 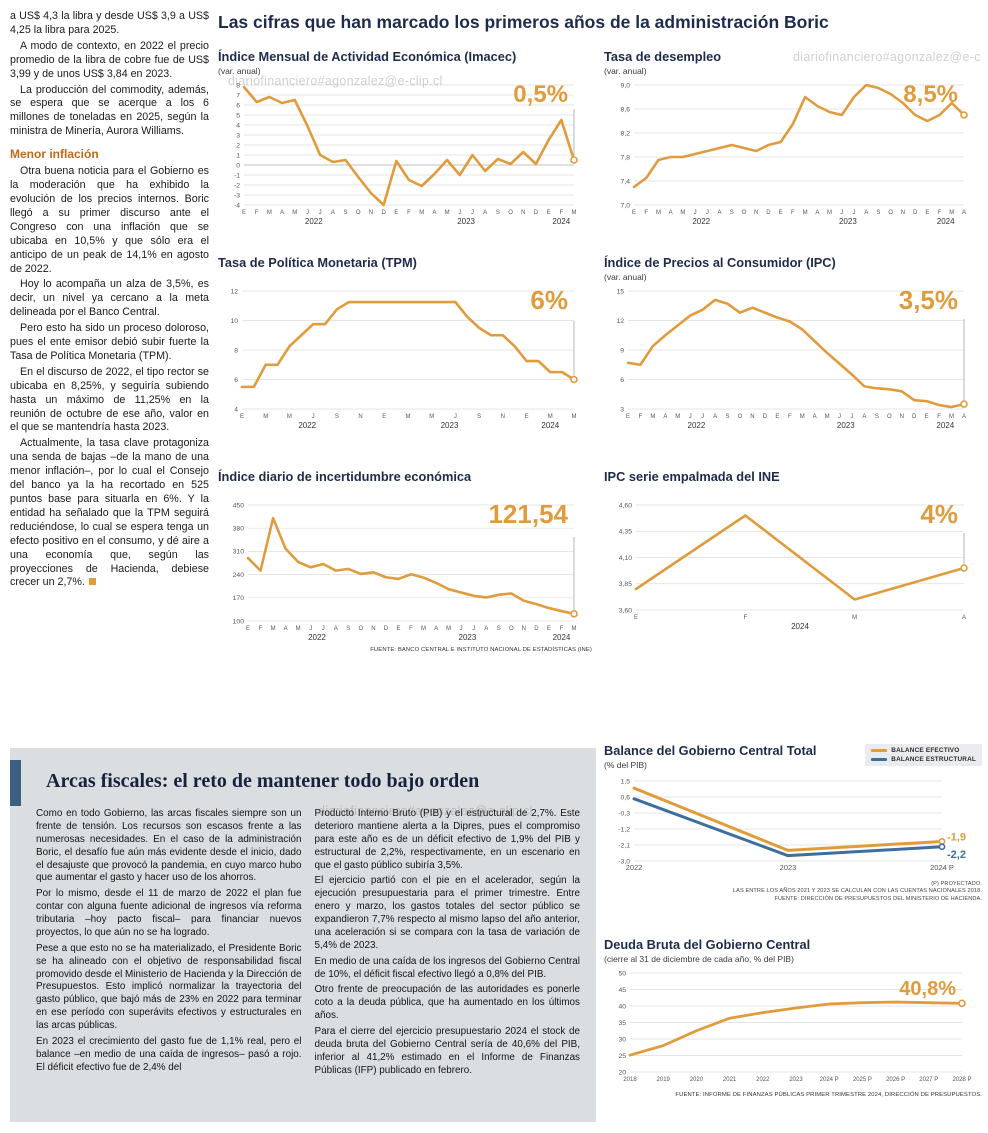 I want to click on svg-text: 6%, so click(x=549, y=300).